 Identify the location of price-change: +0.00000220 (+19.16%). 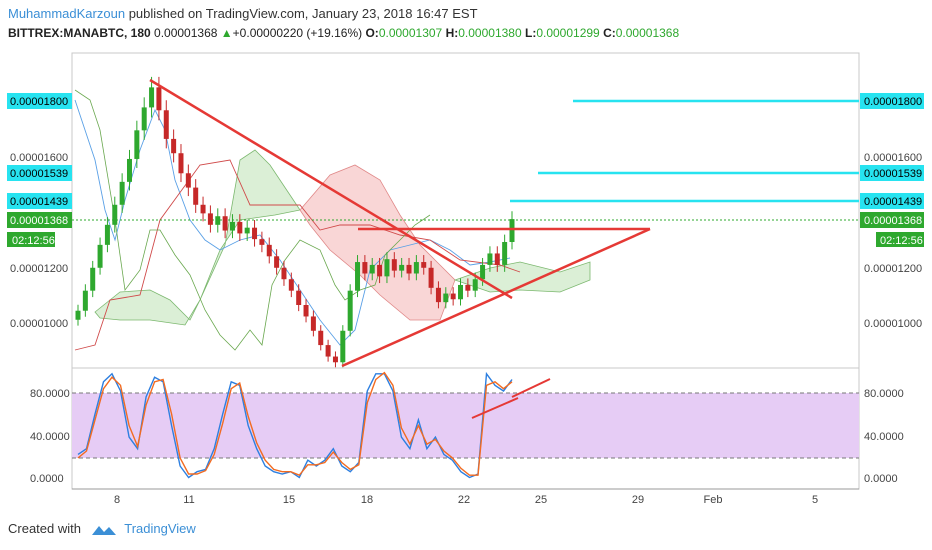
(297, 33).